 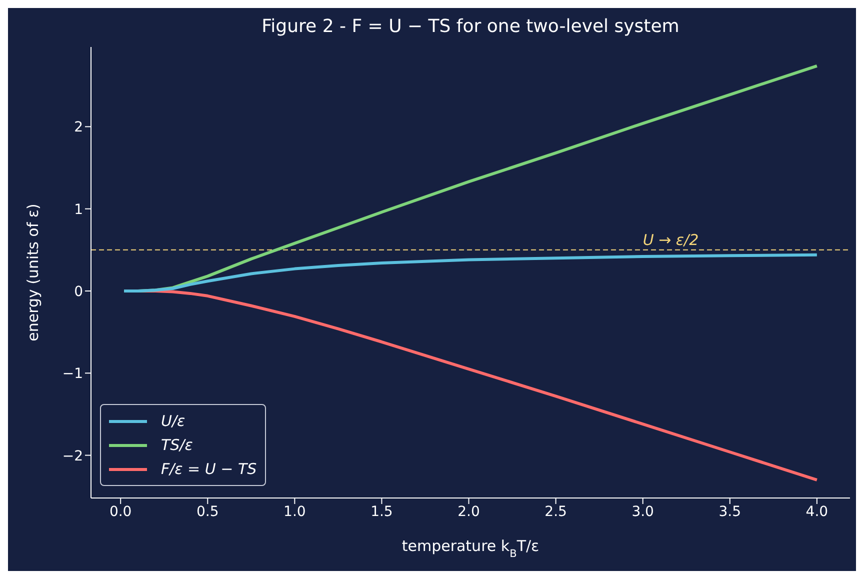 I want to click on y-tick-label: 2, so click(x=78, y=128).